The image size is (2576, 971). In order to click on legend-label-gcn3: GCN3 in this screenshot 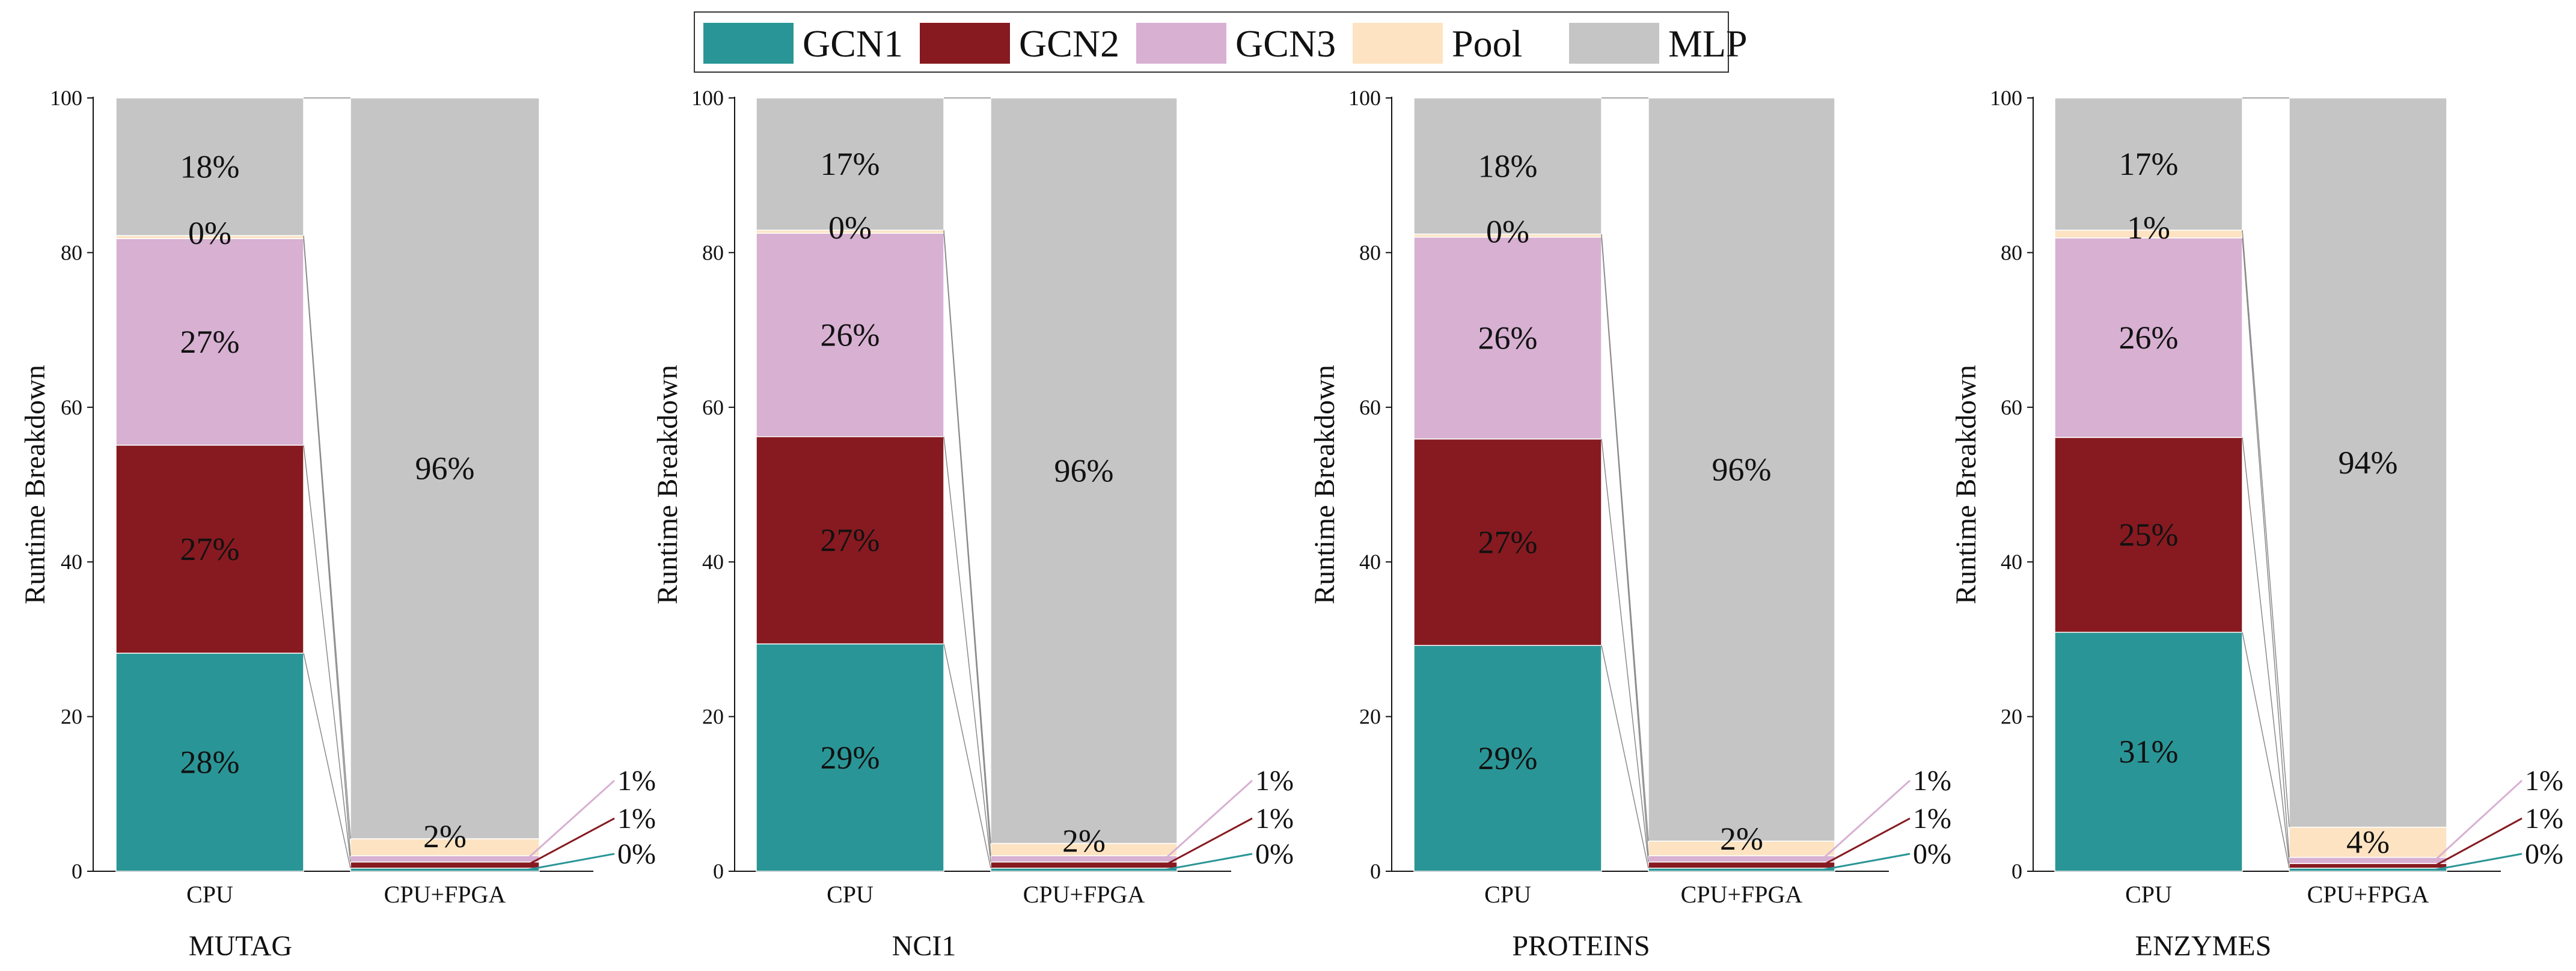, I will do `click(1285, 44)`.